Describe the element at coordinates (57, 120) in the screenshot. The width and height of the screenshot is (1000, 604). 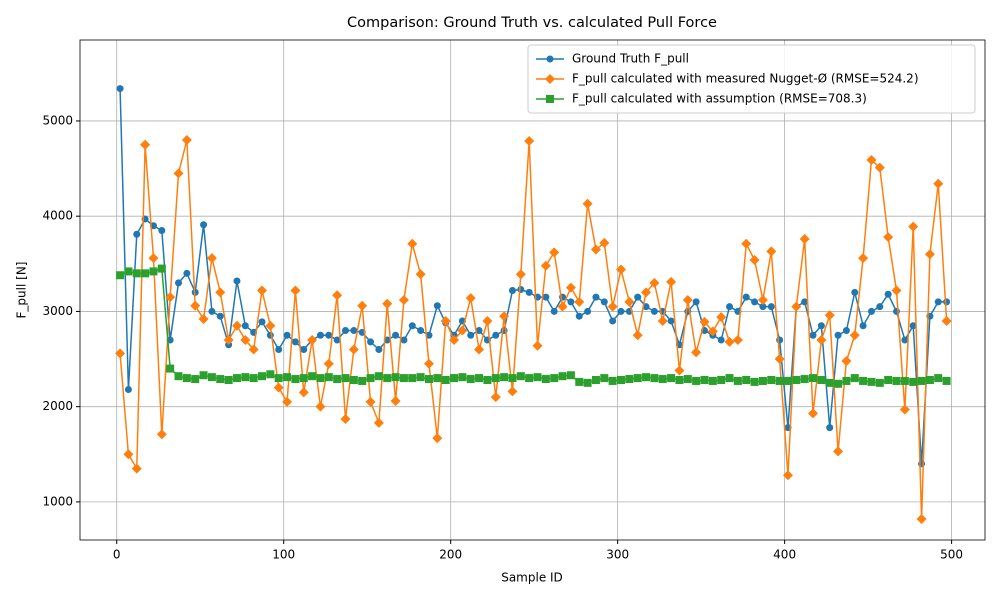
I see `y-tick-label: 5000` at that location.